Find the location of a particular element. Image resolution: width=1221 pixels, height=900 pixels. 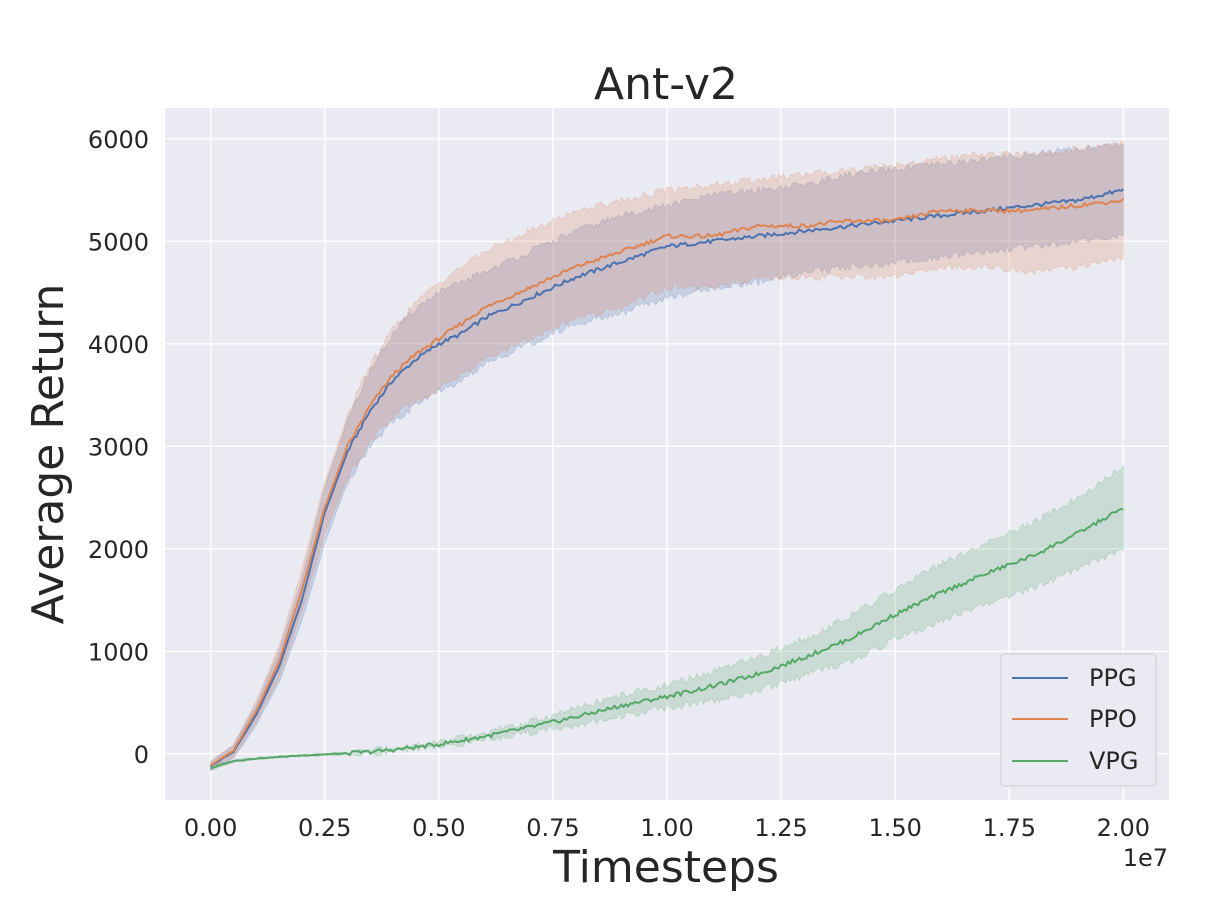

y-tick-label: 1000 is located at coordinates (118, 652).